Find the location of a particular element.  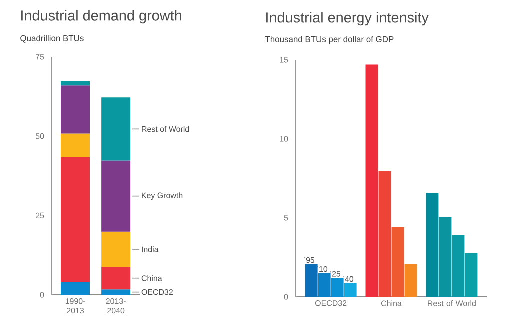

chart-title: Industrial demand growth is located at coordinates (102, 17).